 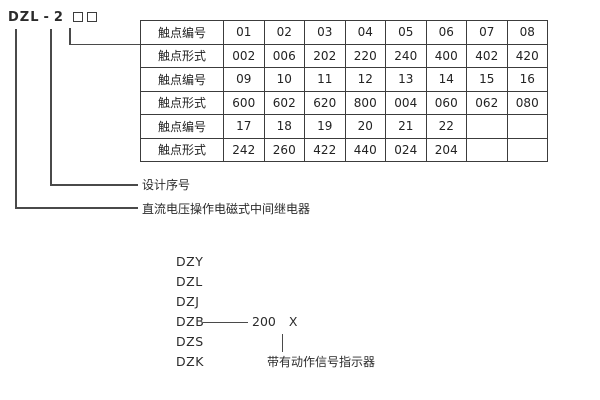 What do you see at coordinates (325, 55) in the screenshot?
I see `table-cell: 202` at bounding box center [325, 55].